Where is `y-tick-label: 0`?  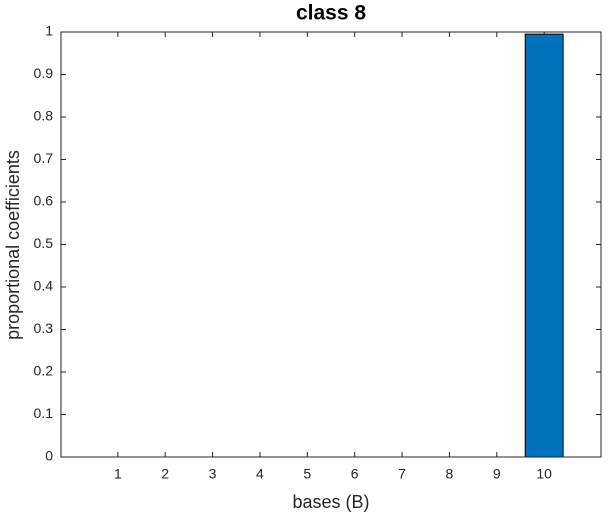 y-tick-label: 0 is located at coordinates (49, 456).